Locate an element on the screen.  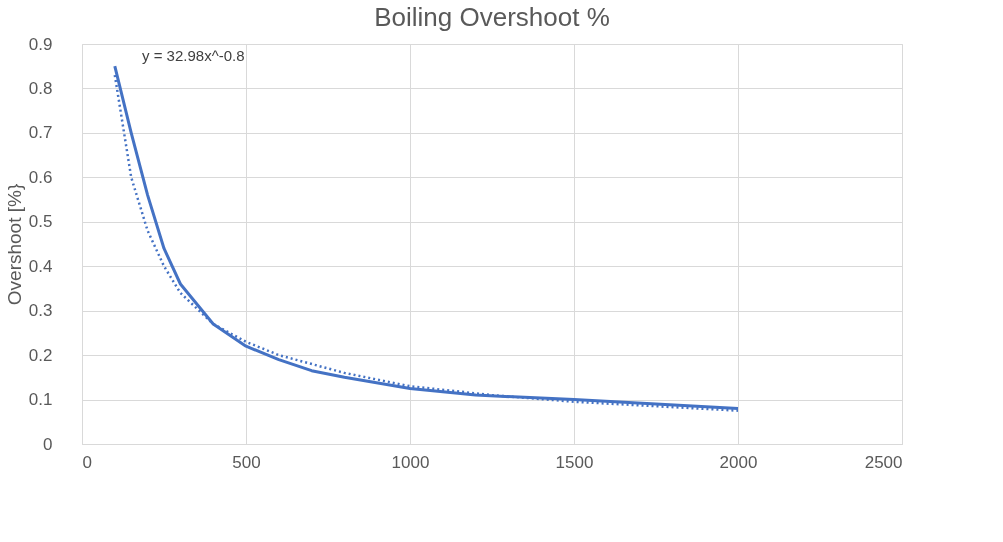
x-tick-label: 1500 is located at coordinates (574, 462).